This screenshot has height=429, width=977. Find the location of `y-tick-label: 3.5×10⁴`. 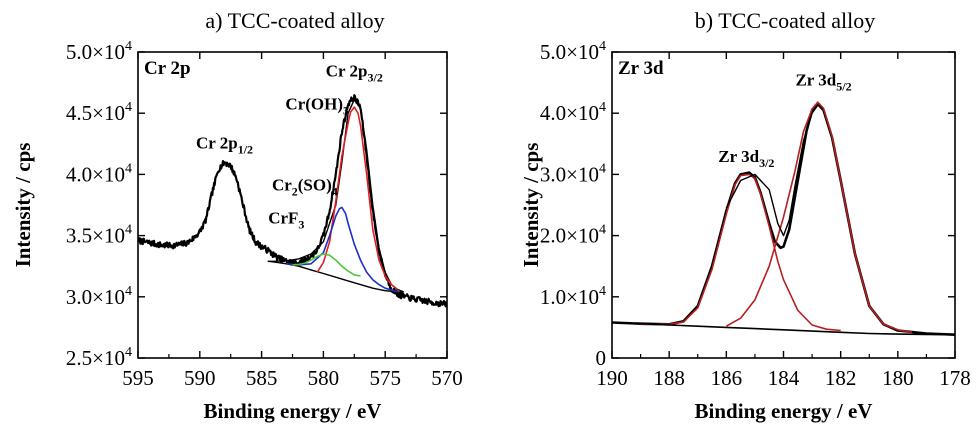

y-tick-label: 3.5×10⁴ is located at coordinates (99, 235).